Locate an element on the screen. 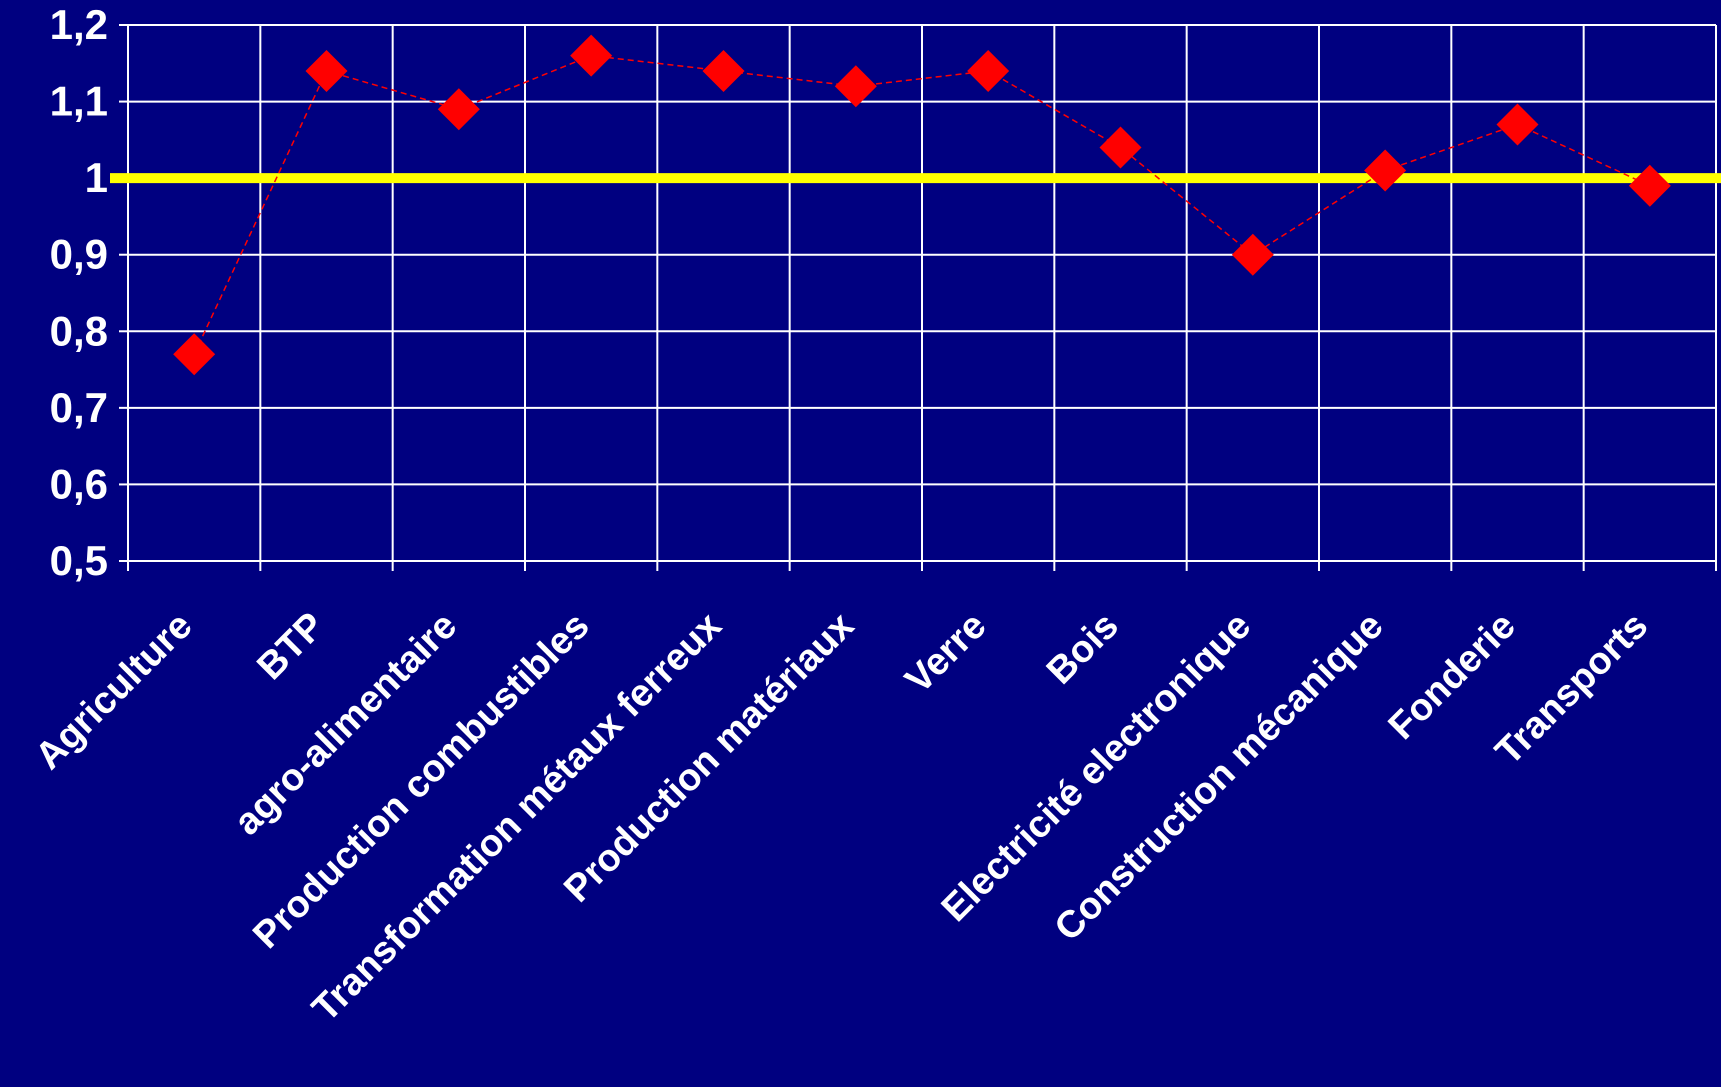 The width and height of the screenshot is (1721, 1087). y-tick-label: 0,6 is located at coordinates (79, 483).